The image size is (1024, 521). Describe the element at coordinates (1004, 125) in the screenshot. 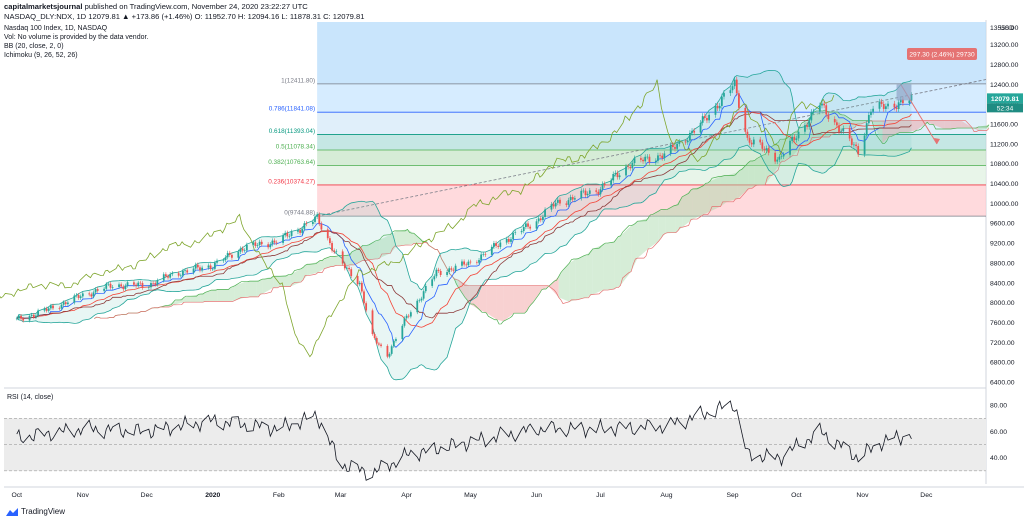

I see `price-tick-label: 11600.00` at that location.